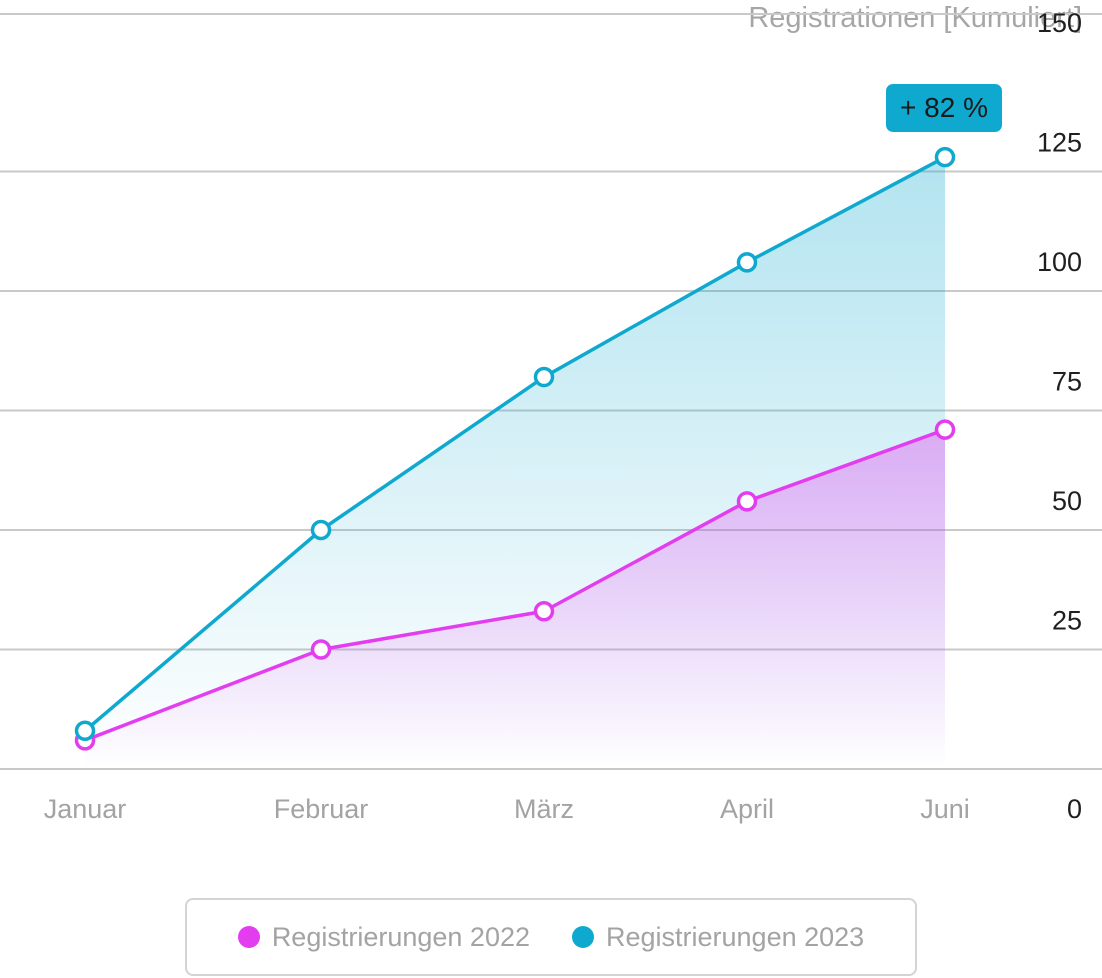 The width and height of the screenshot is (1102, 978). Describe the element at coordinates (400, 936) in the screenshot. I see `legend-label-2022: Registrierungen 2022` at that location.